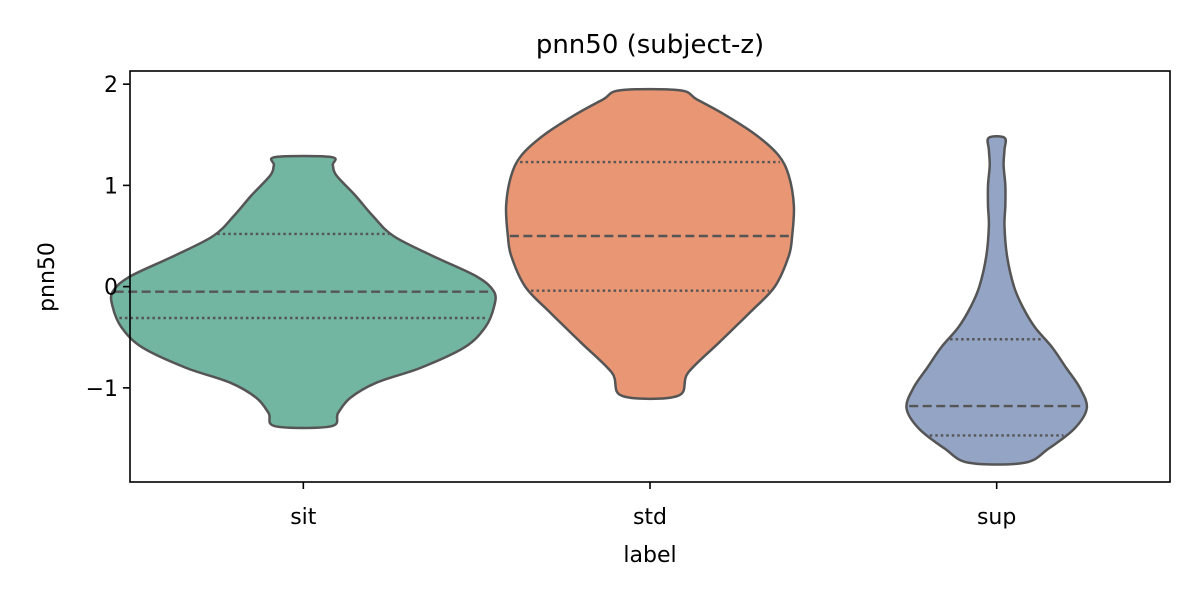  What do you see at coordinates (108, 237) in the screenshot?
I see `y-axis: −1 0 1 2` at bounding box center [108, 237].